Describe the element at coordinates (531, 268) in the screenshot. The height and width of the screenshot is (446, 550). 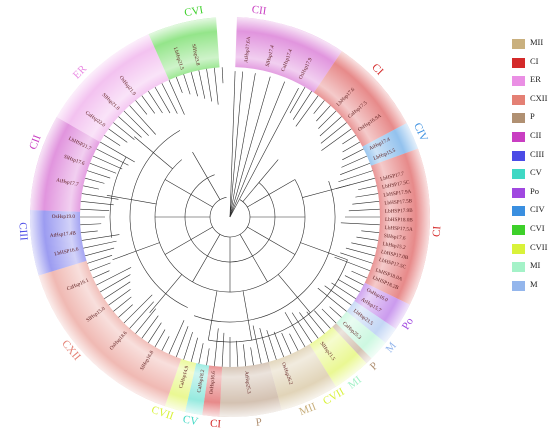
I see `legend-item-mi: MI` at that location.